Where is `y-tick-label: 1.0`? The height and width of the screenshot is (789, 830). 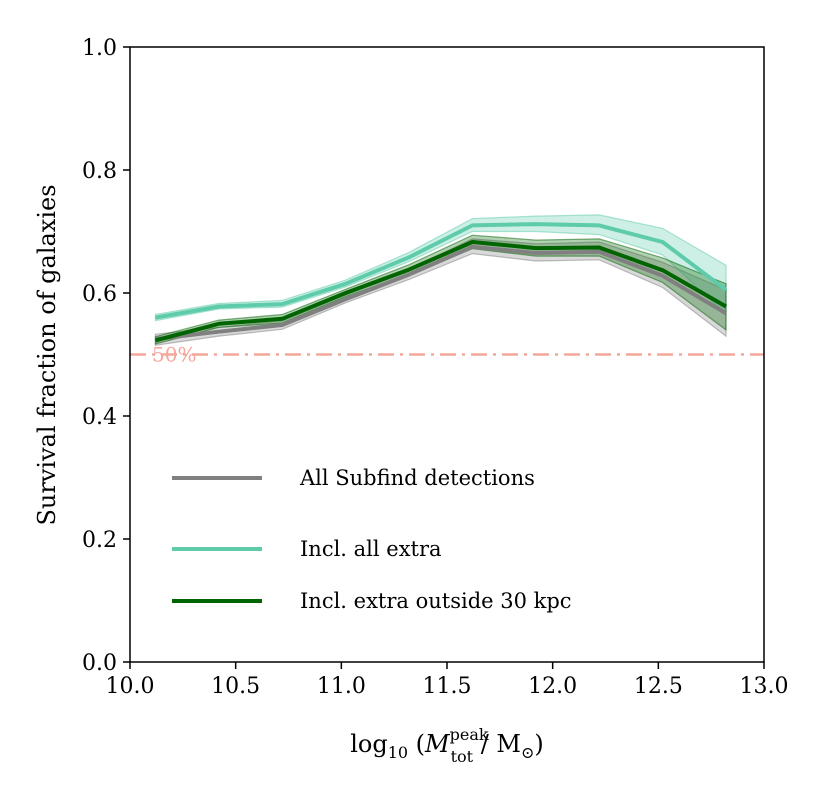
y-tick-label: 1.0 is located at coordinates (99, 48).